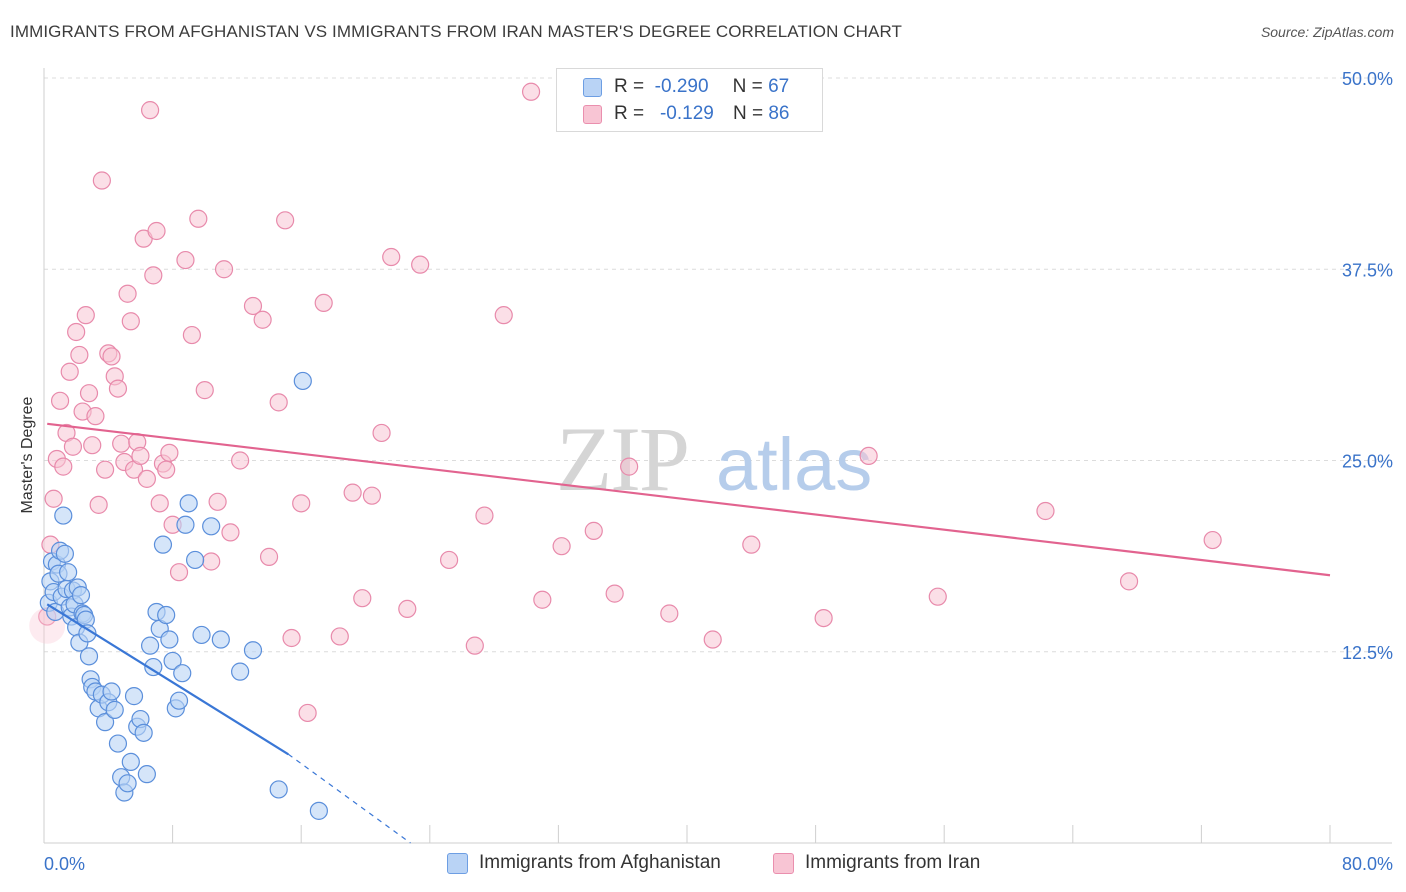 The height and width of the screenshot is (892, 1406). Describe the element at coordinates (592, 87) in the screenshot. I see `legend-swatch-afghanistan` at that location.